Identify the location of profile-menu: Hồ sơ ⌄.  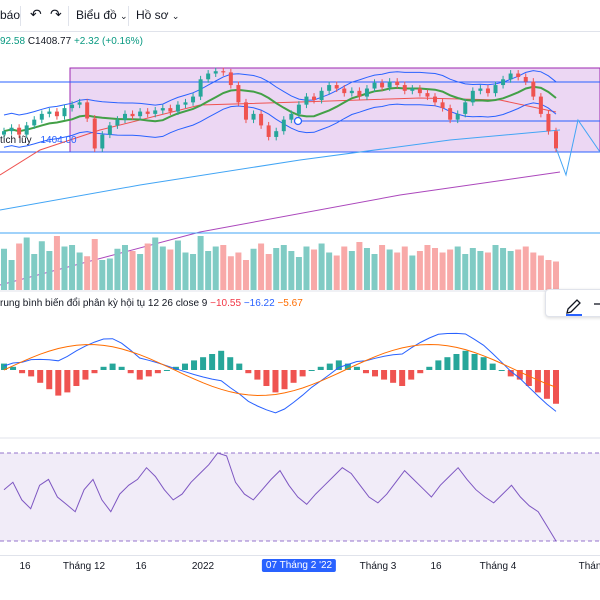
(157, 15).